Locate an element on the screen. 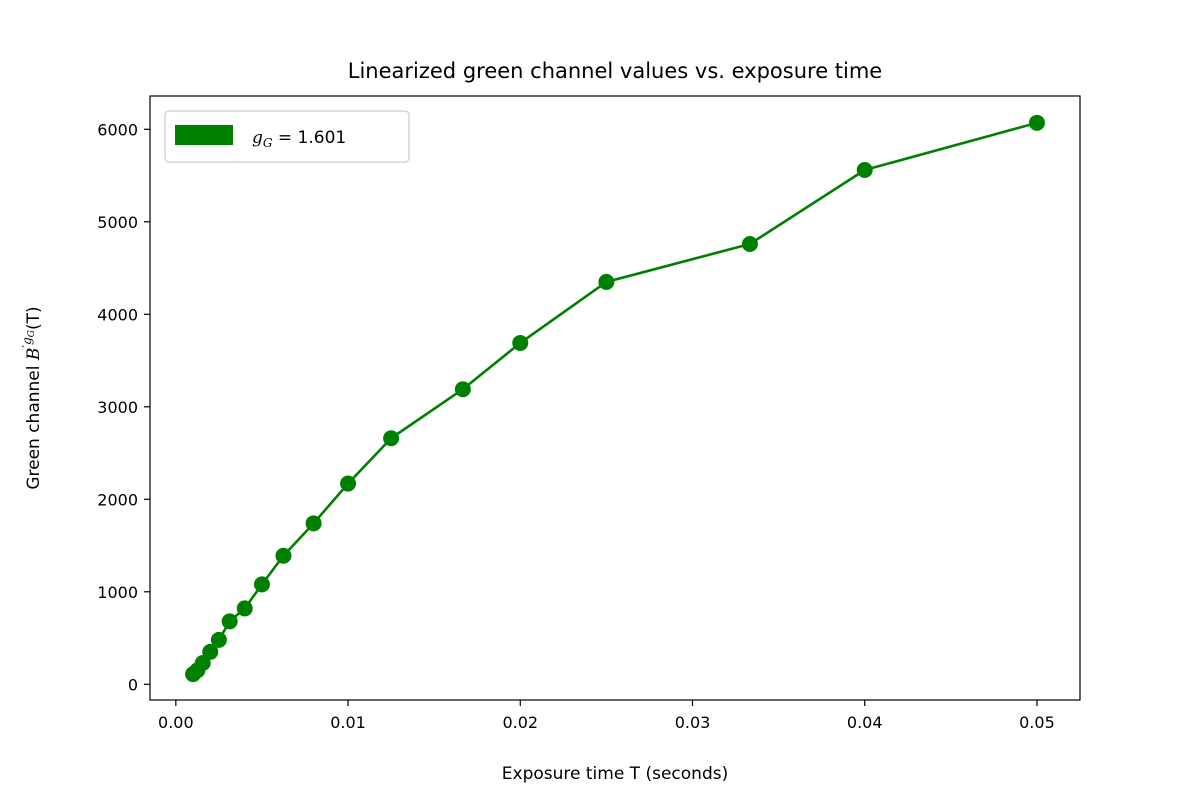 The image size is (1200, 800). y-tick-label: 2000 is located at coordinates (117, 499).